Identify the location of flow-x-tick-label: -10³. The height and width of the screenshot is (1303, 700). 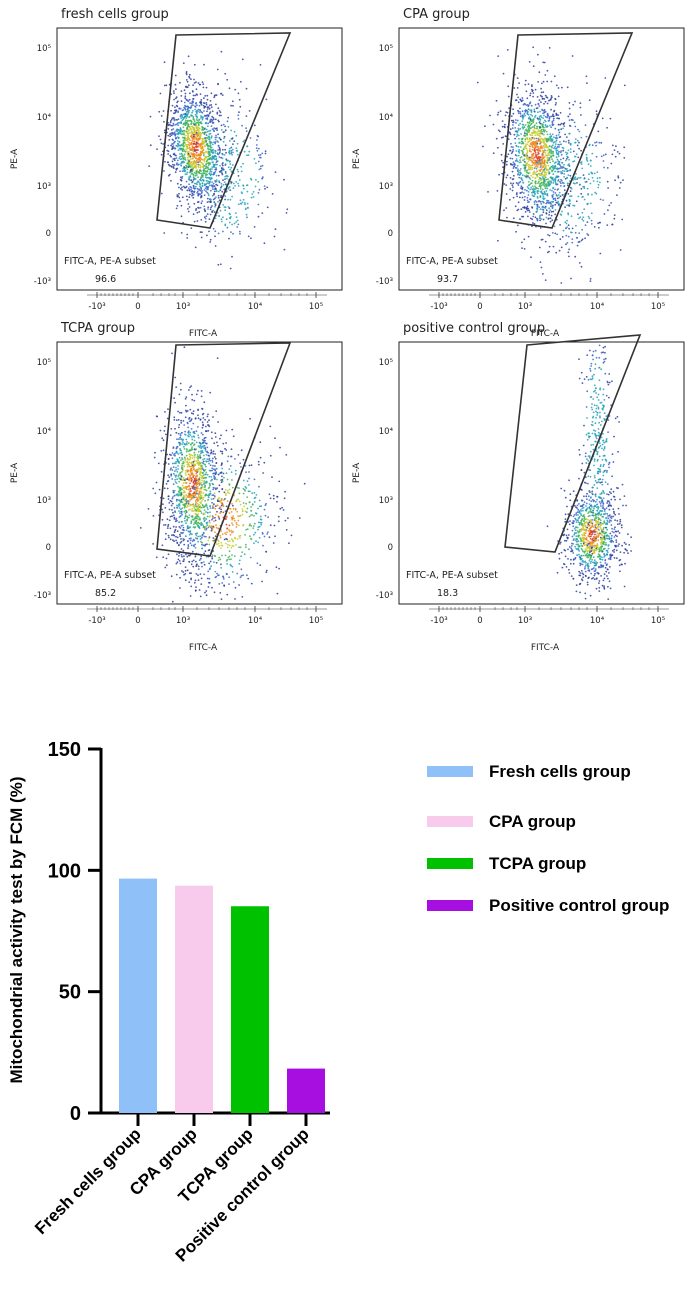
(96, 307).